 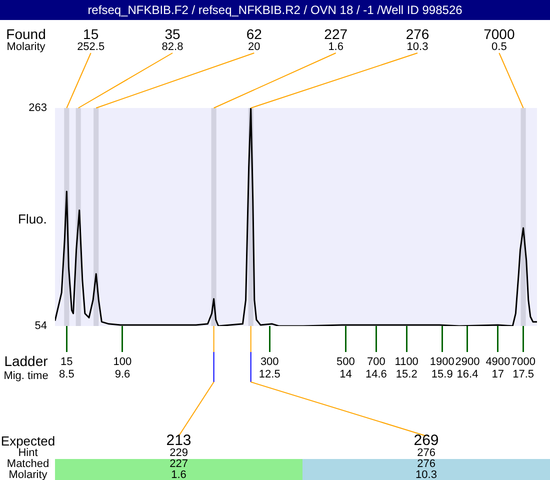 I want to click on x-tick-label: 15.2, so click(x=407, y=374).